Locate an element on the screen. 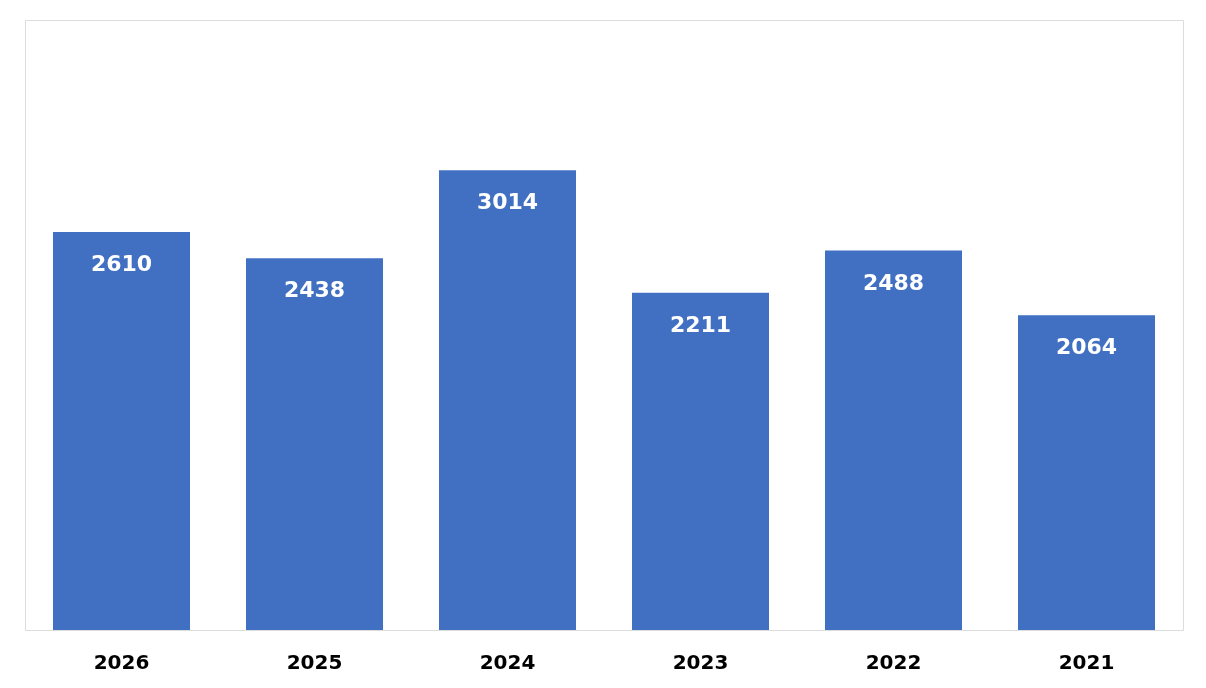  data-label: 2211 is located at coordinates (700, 324).